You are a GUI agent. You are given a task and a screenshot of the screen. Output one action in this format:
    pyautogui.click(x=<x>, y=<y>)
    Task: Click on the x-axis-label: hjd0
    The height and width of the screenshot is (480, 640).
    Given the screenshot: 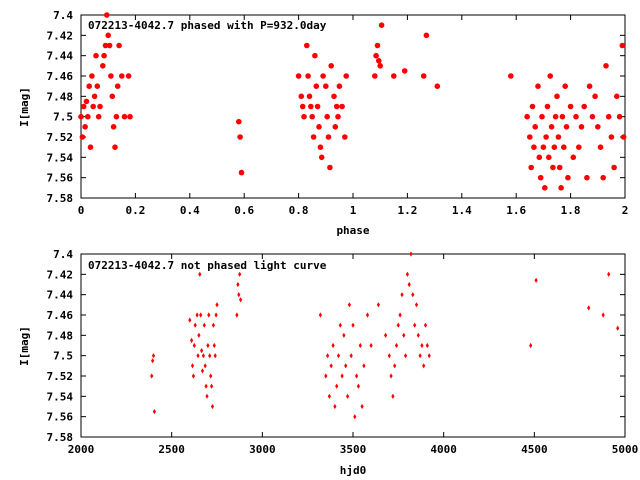 What is the action you would take?
    pyautogui.click(x=353, y=470)
    